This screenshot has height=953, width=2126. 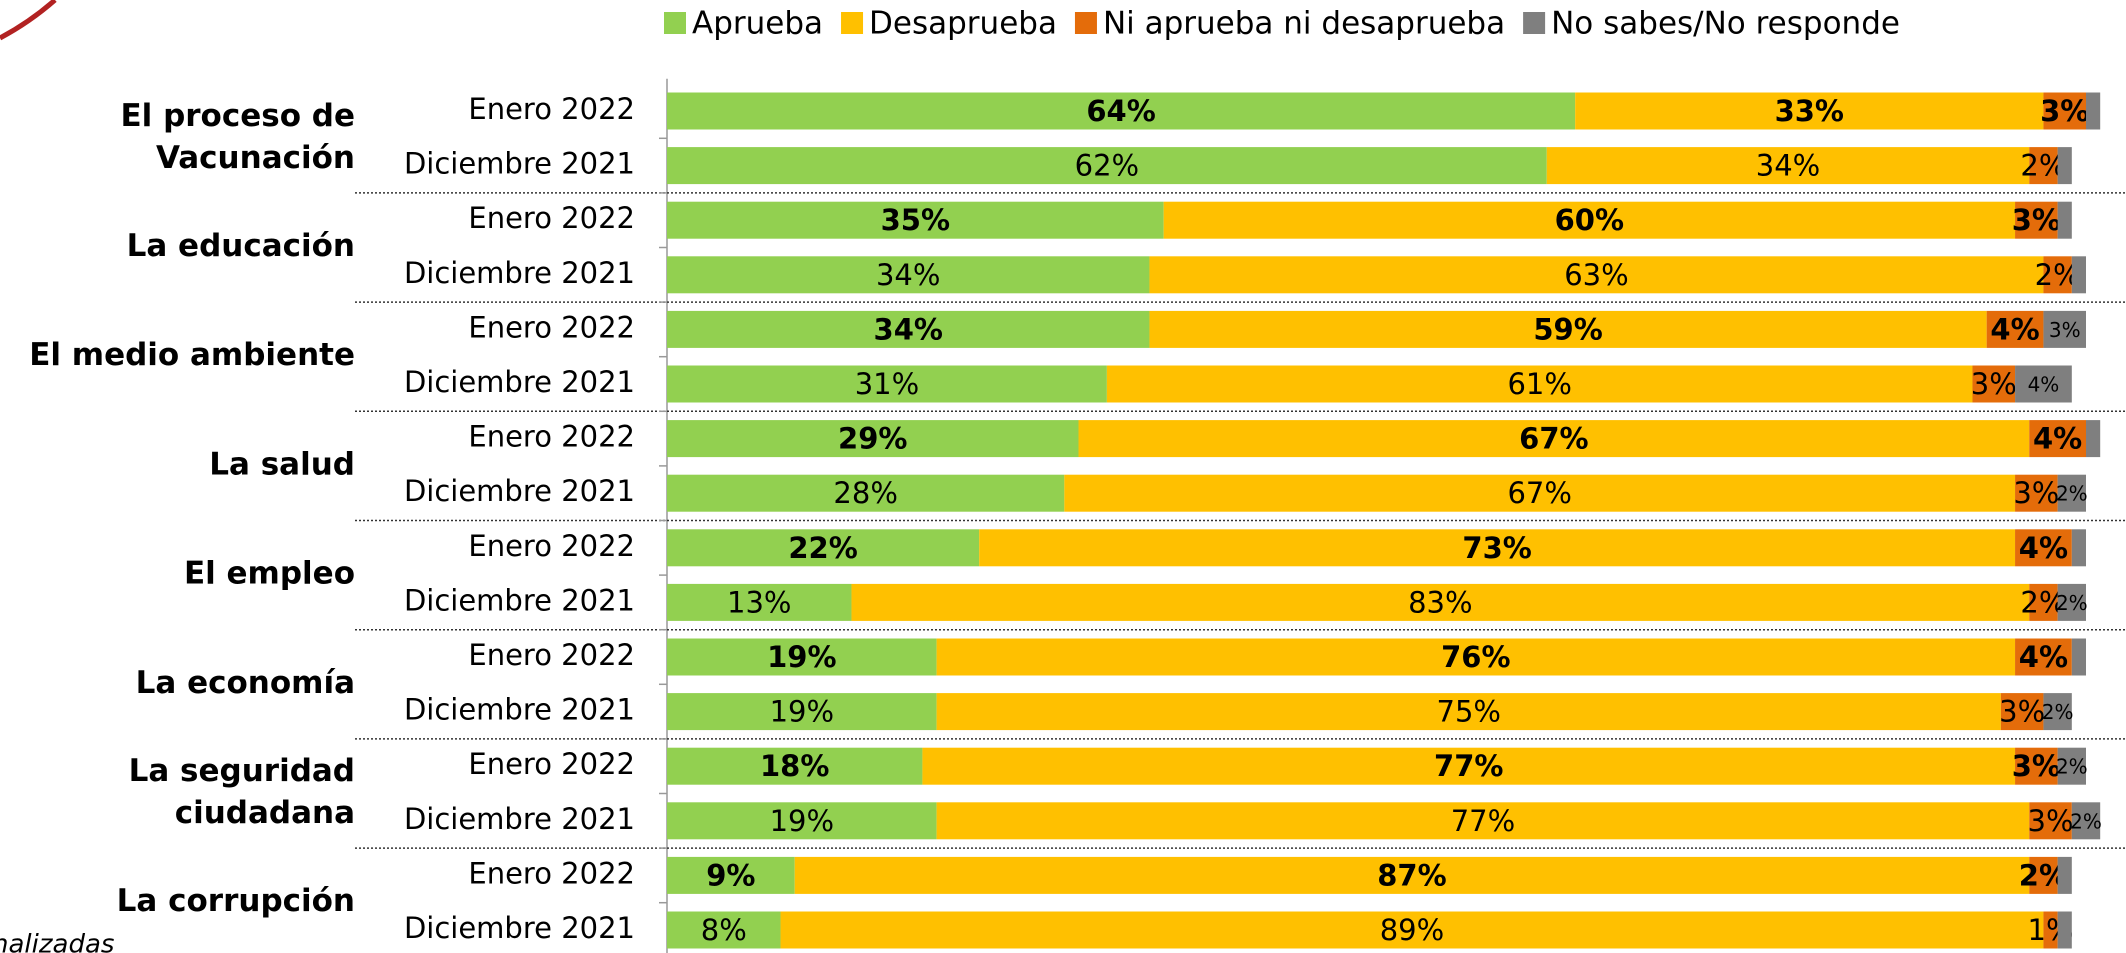 What do you see at coordinates (1304, 24) in the screenshot?
I see `legend-label: Ni aprueba ni desaprueba` at bounding box center [1304, 24].